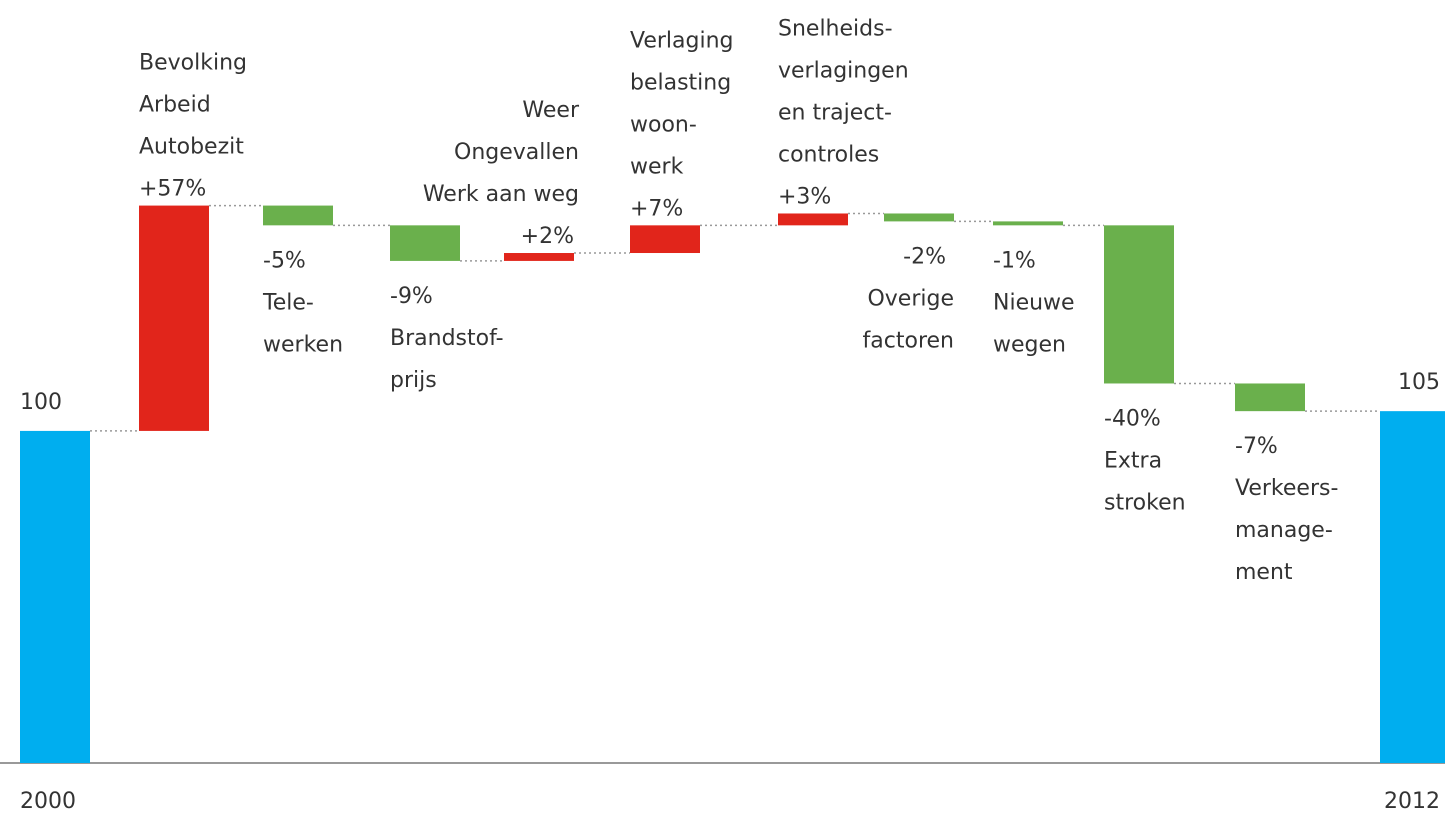 This screenshot has width=1445, height=816. Describe the element at coordinates (284, 260) in the screenshot. I see `value-label: -5%` at that location.